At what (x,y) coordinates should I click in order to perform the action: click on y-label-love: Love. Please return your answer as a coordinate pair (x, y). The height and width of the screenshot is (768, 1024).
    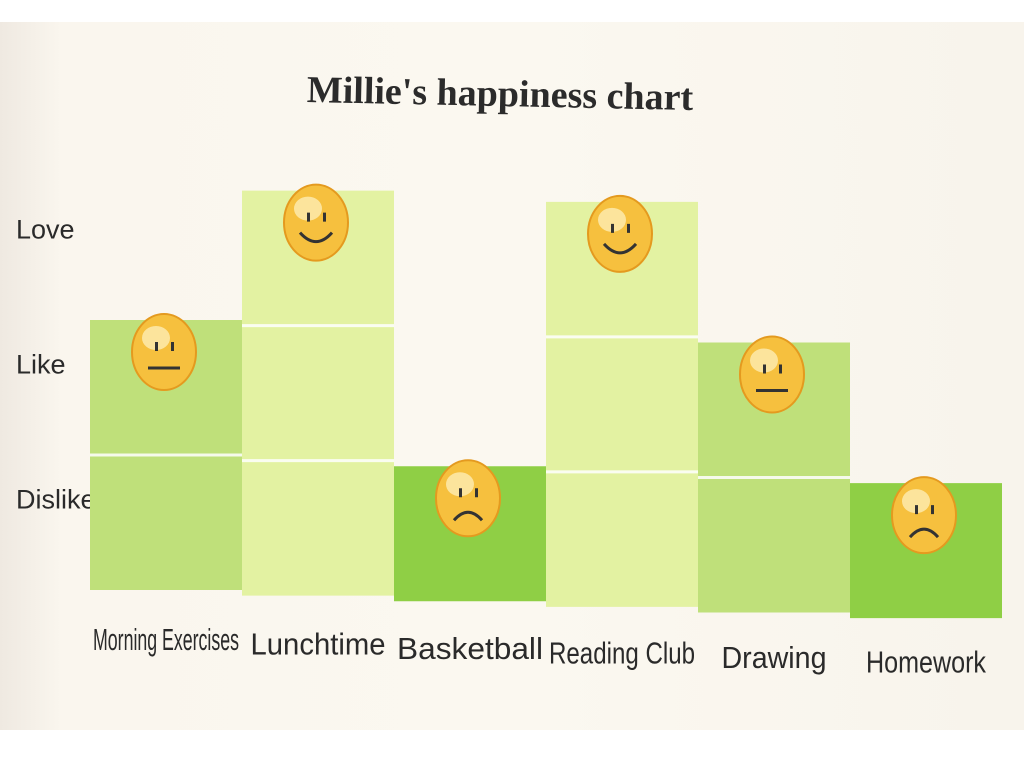
    Looking at the image, I should click on (45, 230).